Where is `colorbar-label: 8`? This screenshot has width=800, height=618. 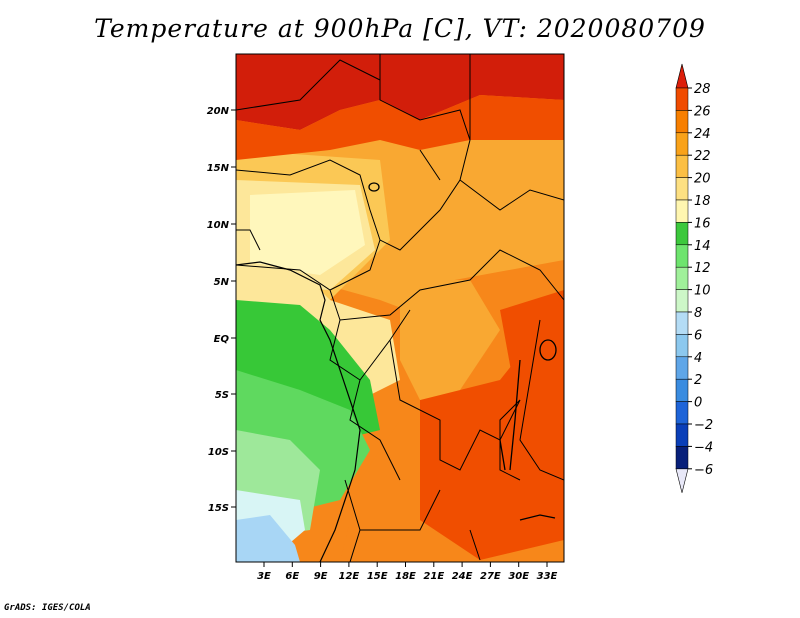
colorbar-label: 8 is located at coordinates (698, 313).